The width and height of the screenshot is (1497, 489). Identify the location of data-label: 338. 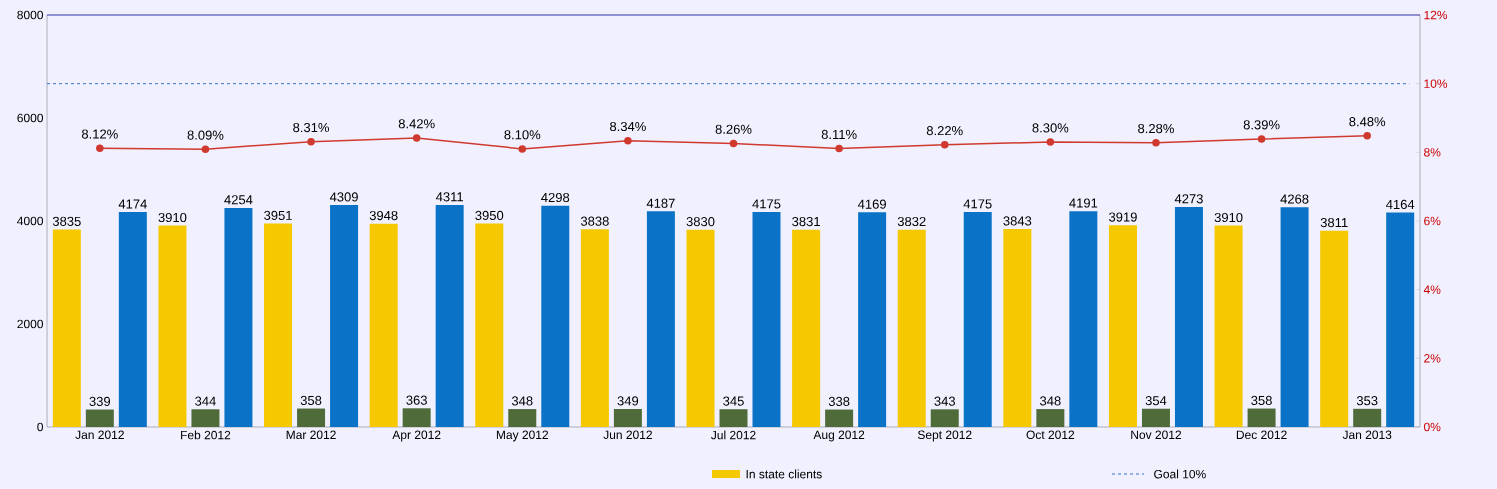
(839, 401).